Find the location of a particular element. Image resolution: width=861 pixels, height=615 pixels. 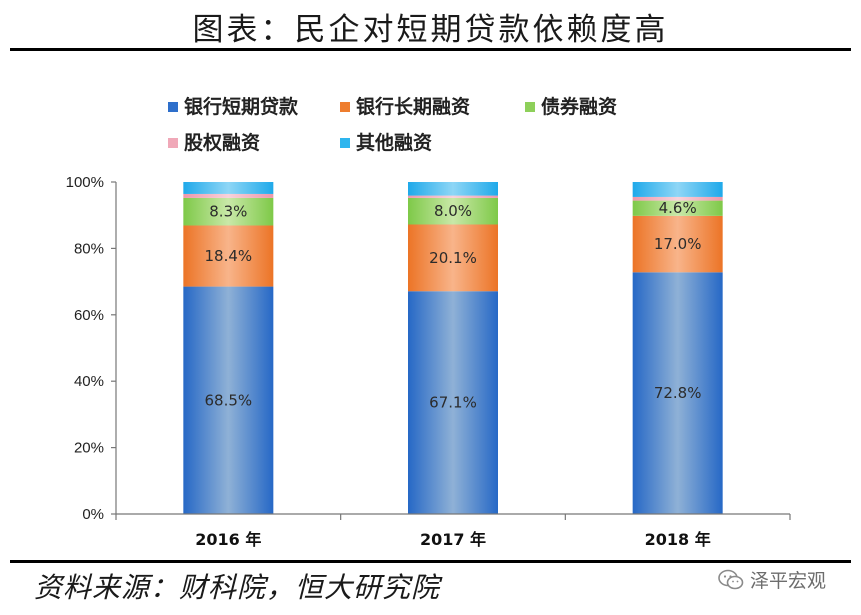

data-label: 20.1% is located at coordinates (453, 258).